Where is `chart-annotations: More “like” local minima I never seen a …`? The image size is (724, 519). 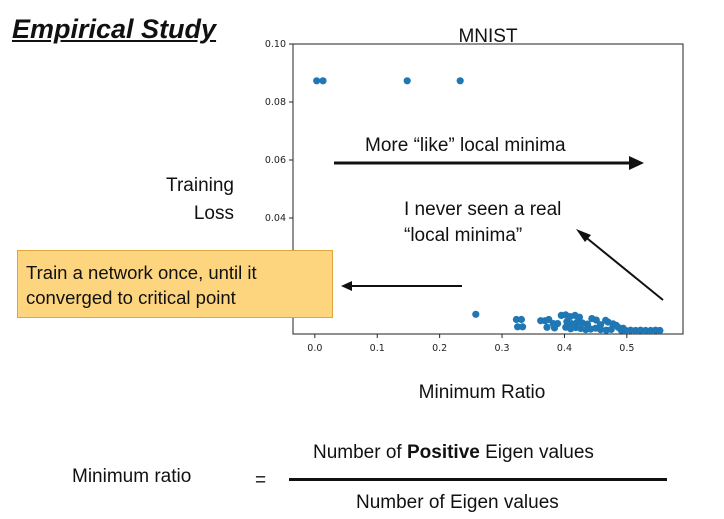
chart-annotations: More “like” local minima I never seen a … is located at coordinates (499, 218).